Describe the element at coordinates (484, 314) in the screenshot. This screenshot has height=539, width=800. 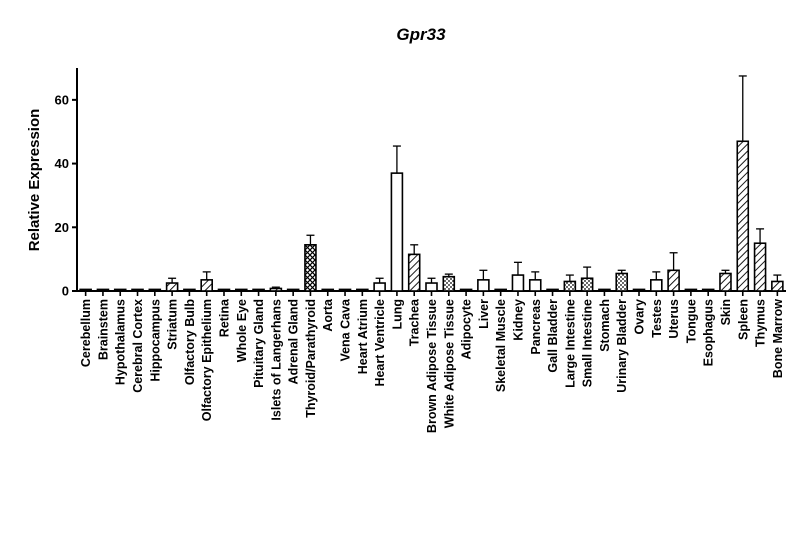
I see `x-category-label: Liver` at that location.